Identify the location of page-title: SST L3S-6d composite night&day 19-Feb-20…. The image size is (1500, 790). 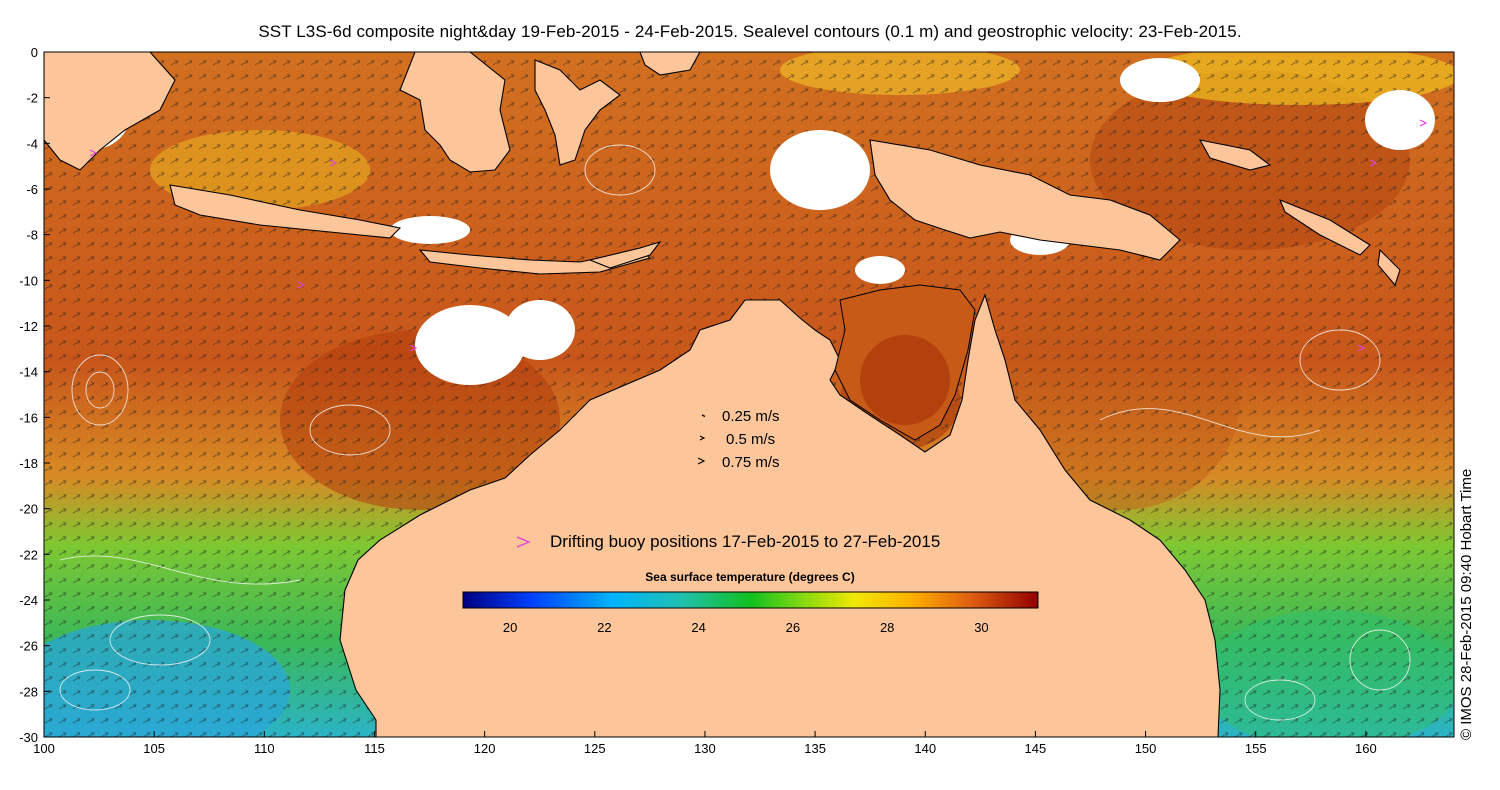
(750, 31).